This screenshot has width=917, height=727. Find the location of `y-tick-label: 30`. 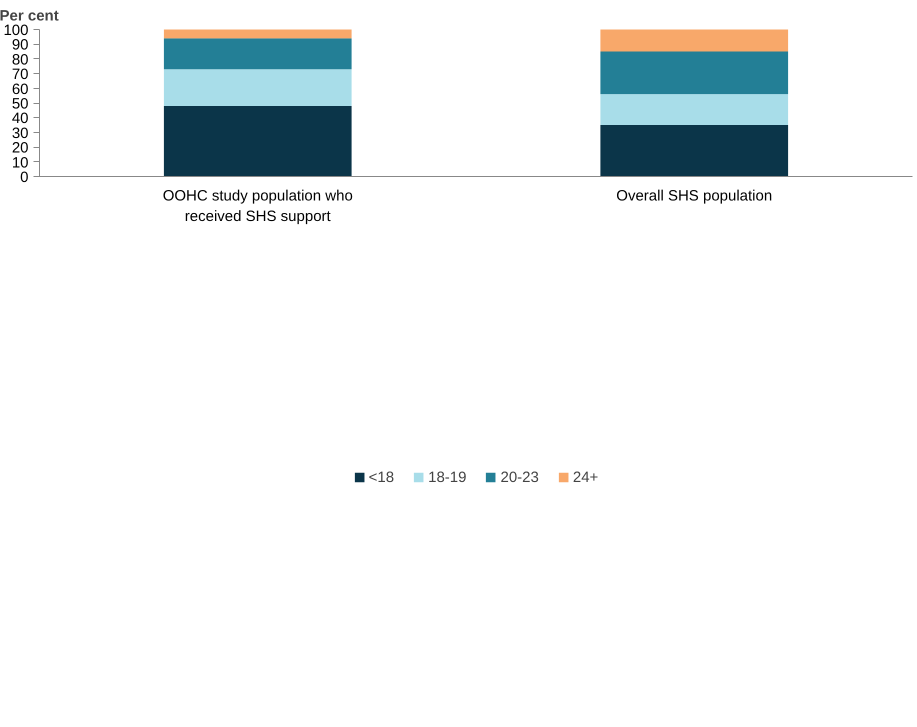

y-tick-label: 30 is located at coordinates (20, 133).